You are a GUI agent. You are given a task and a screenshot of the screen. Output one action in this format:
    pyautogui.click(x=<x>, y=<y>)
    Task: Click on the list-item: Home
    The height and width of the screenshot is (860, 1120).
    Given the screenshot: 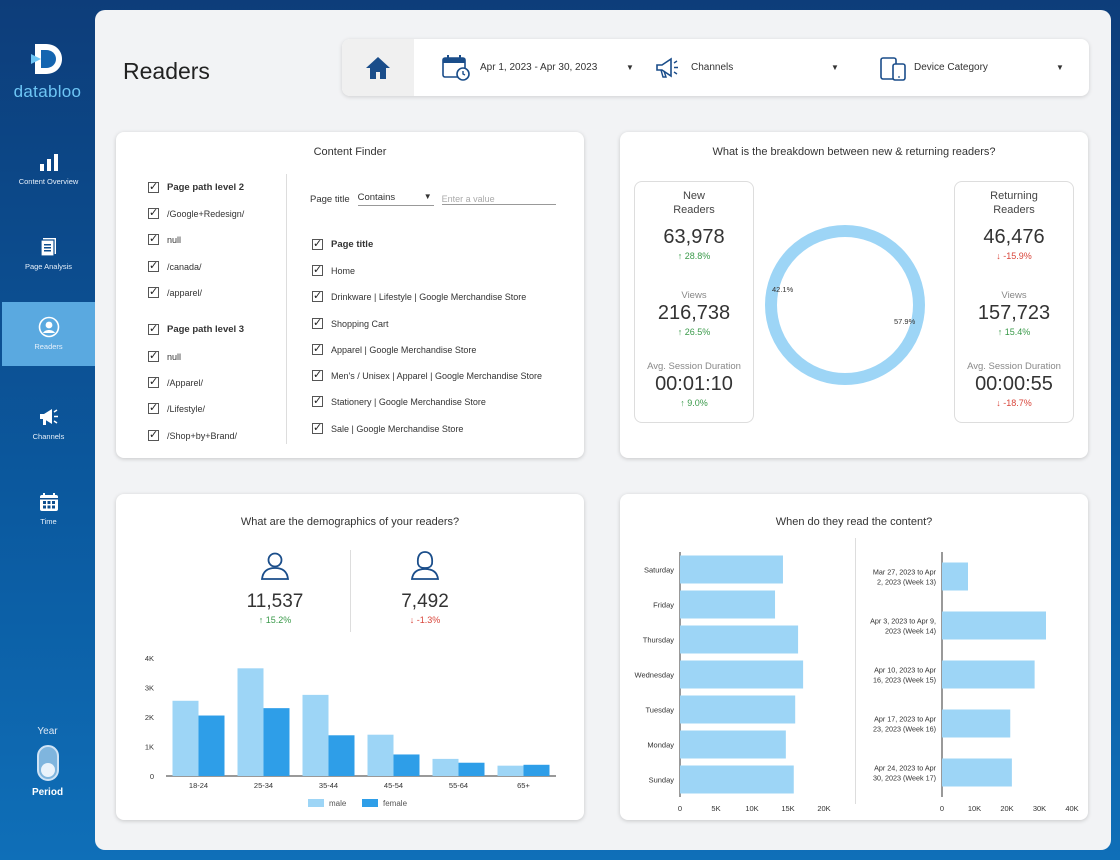 What is the action you would take?
    pyautogui.click(x=334, y=269)
    